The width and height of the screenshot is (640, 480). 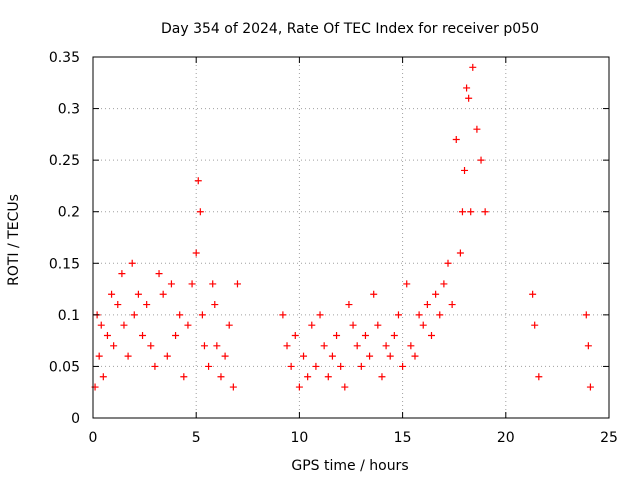 What do you see at coordinates (64, 161) in the screenshot?
I see `y-tick-label: 0.25` at bounding box center [64, 161].